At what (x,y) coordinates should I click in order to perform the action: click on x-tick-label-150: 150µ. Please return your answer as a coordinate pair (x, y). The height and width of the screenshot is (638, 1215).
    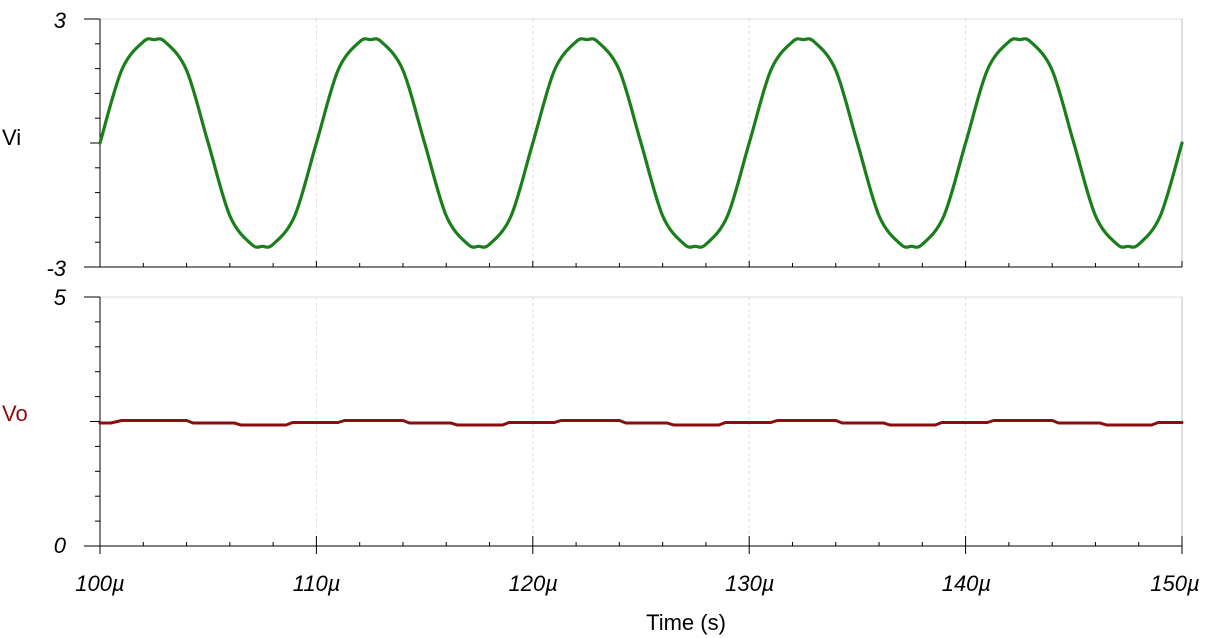
    Looking at the image, I should click on (1174, 583).